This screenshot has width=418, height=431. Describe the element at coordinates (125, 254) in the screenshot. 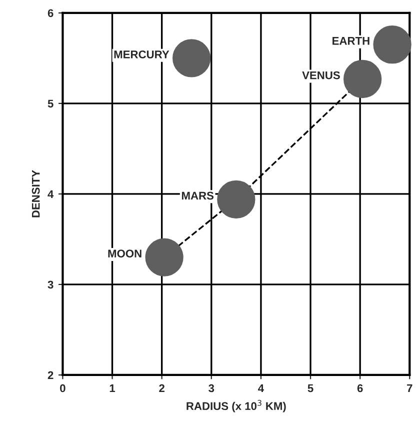

I see `annotation: MOON` at that location.